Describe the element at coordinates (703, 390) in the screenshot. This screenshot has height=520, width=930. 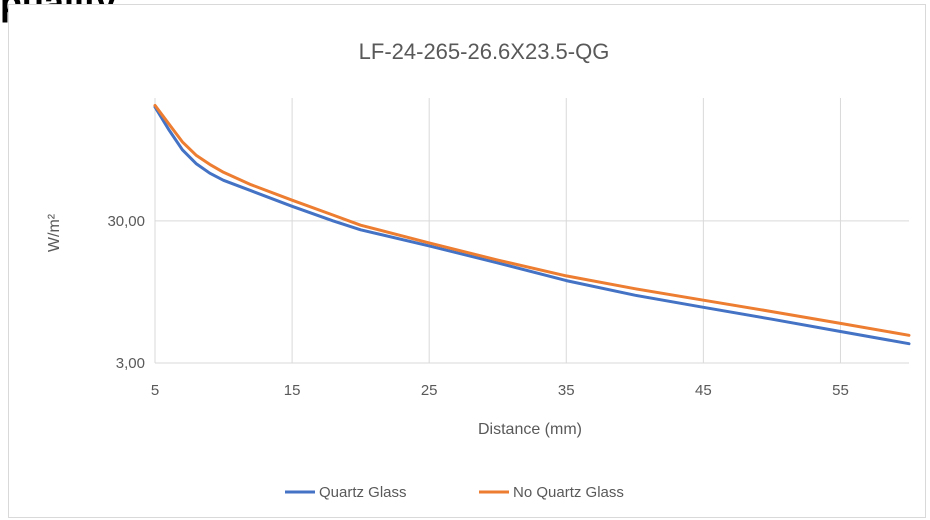
I see `x-tick-label: 45` at that location.